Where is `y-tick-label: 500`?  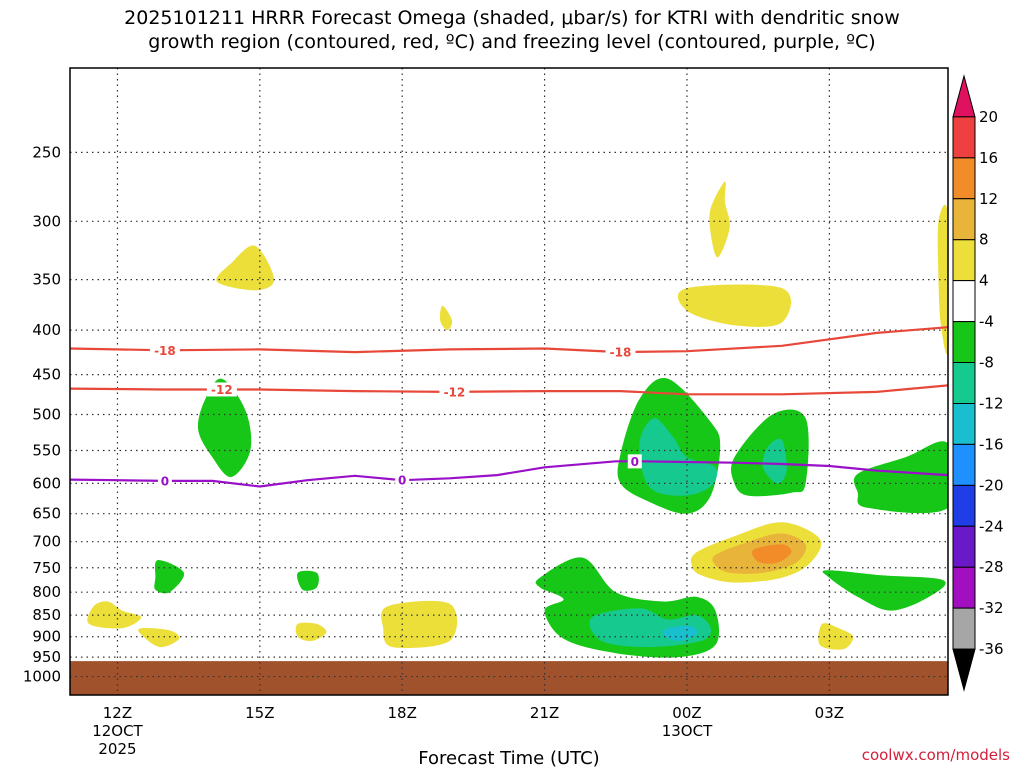
y-tick-label: 500 is located at coordinates (46, 414).